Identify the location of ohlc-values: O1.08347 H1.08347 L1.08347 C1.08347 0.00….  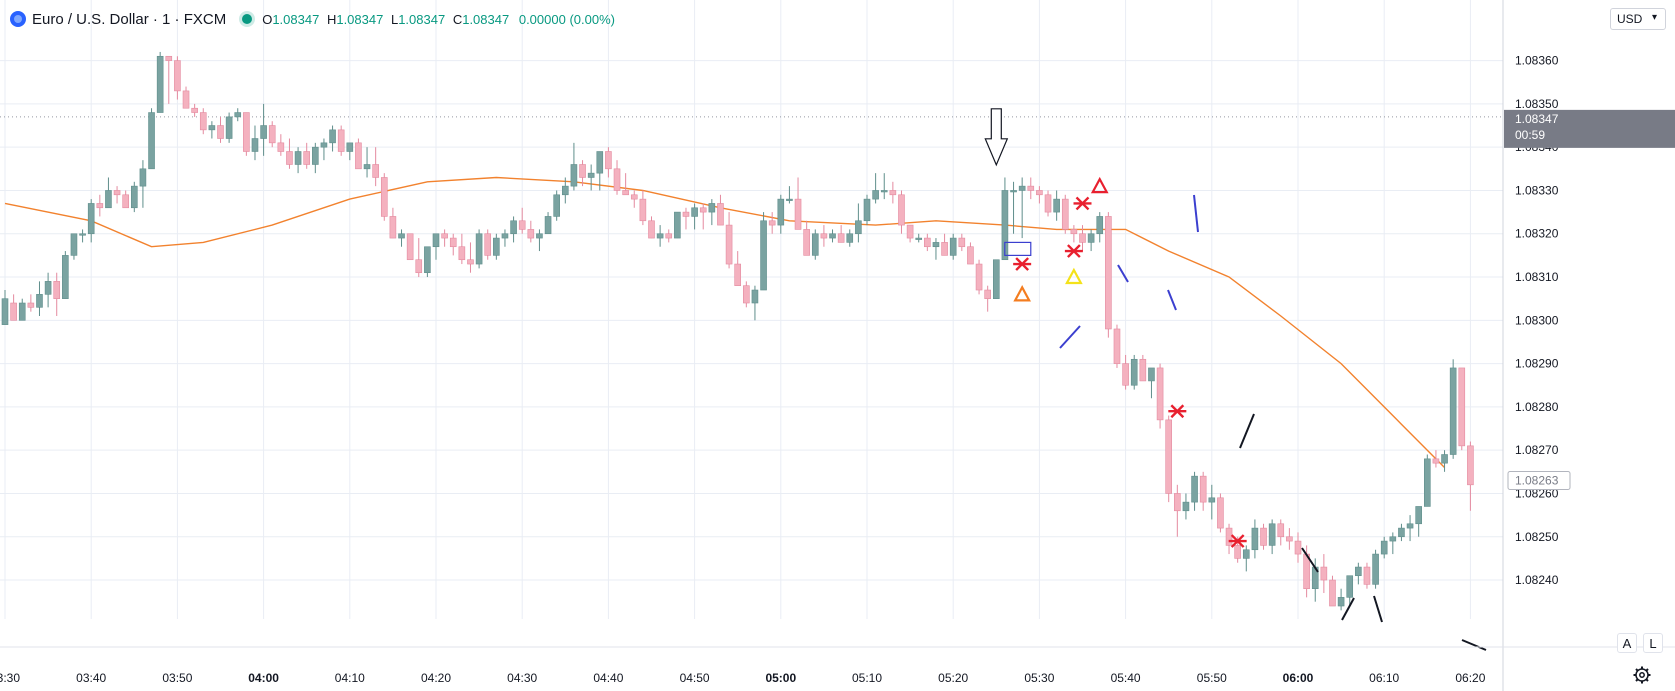
(438, 19).